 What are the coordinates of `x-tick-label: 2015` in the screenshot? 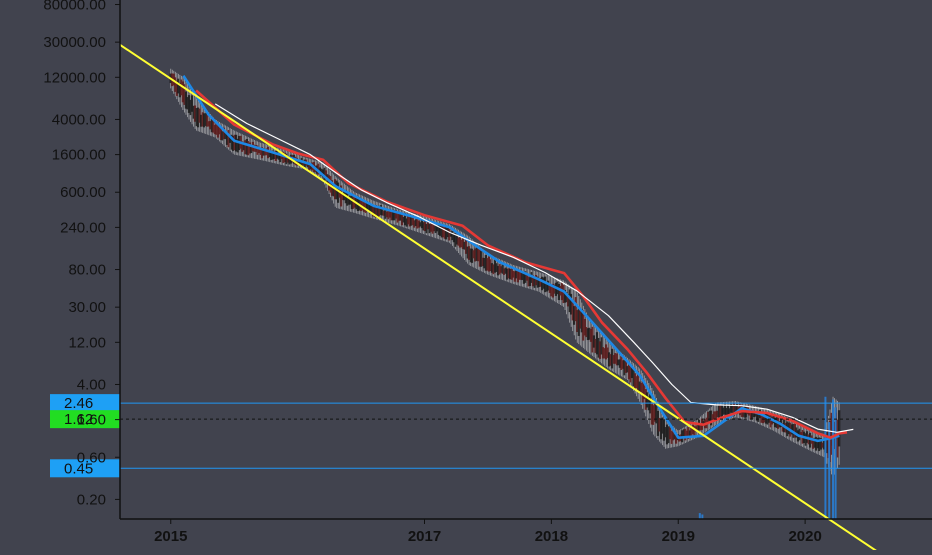 It's located at (170, 536).